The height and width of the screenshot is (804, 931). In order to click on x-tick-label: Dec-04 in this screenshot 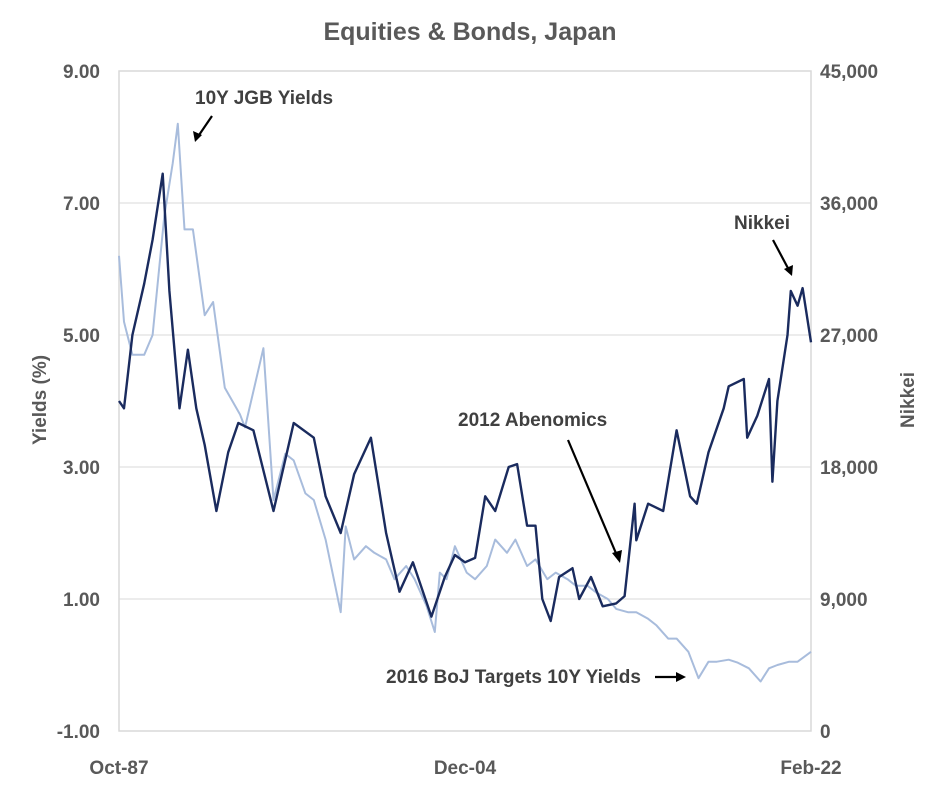, I will do `click(465, 768)`.